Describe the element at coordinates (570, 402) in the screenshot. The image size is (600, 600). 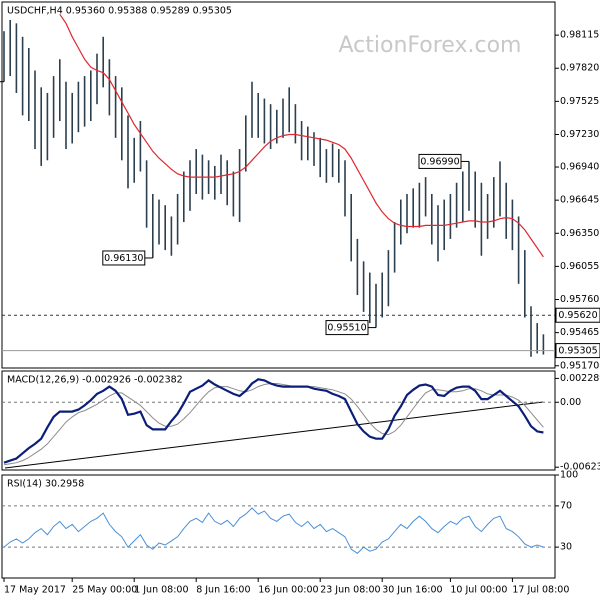
I see `y-tick-label: 0.00` at that location.